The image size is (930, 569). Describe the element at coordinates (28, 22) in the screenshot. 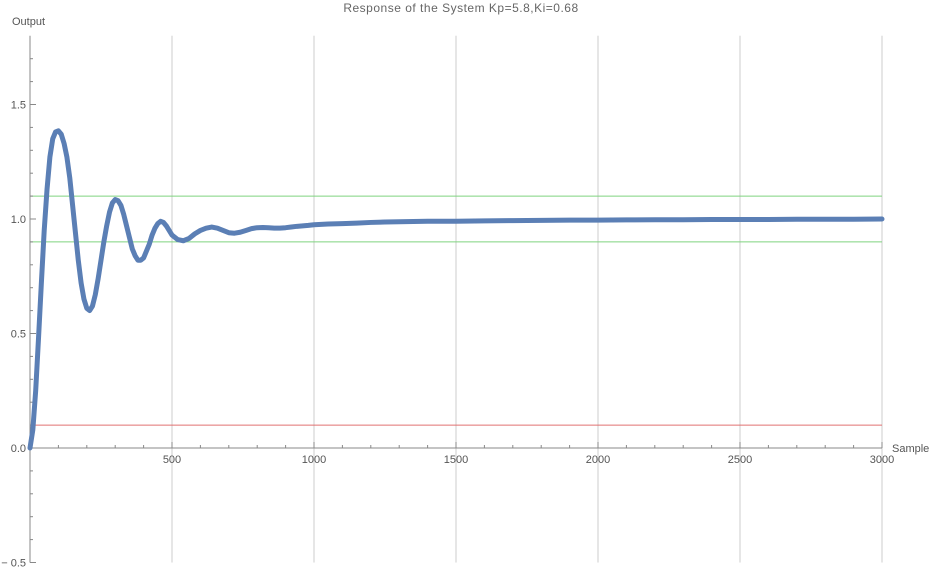

I see `y-axis-label: Output` at that location.